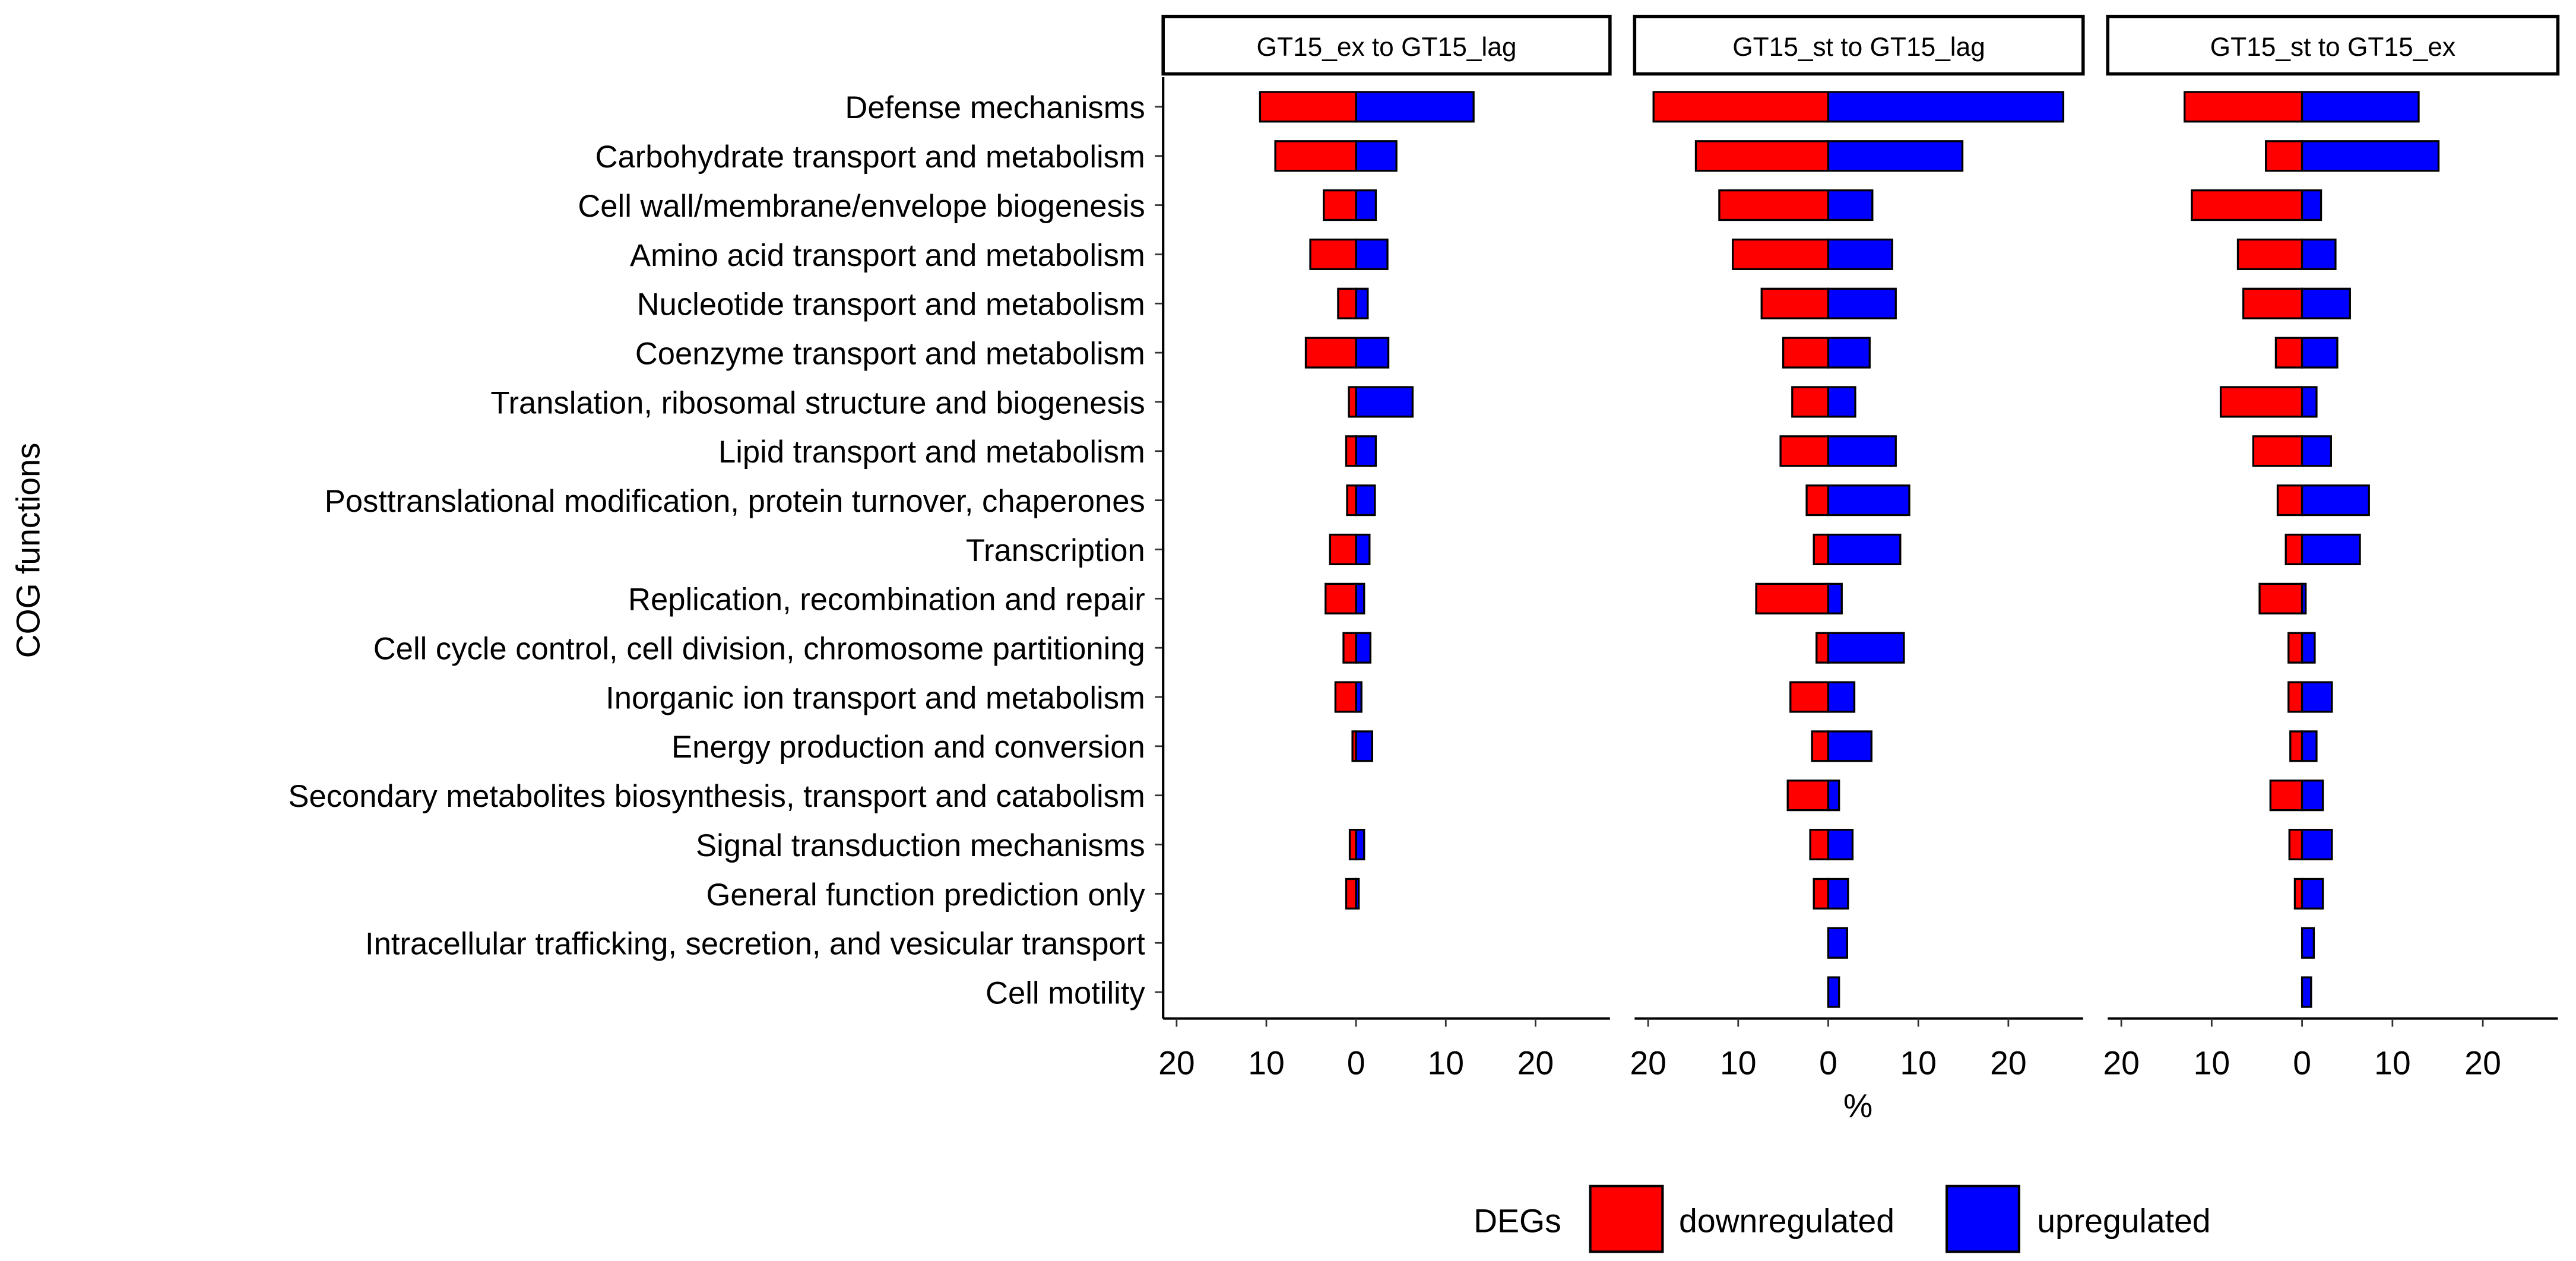  What do you see at coordinates (1787, 1220) in the screenshot?
I see `legend-label-downregulated: downregulated` at bounding box center [1787, 1220].